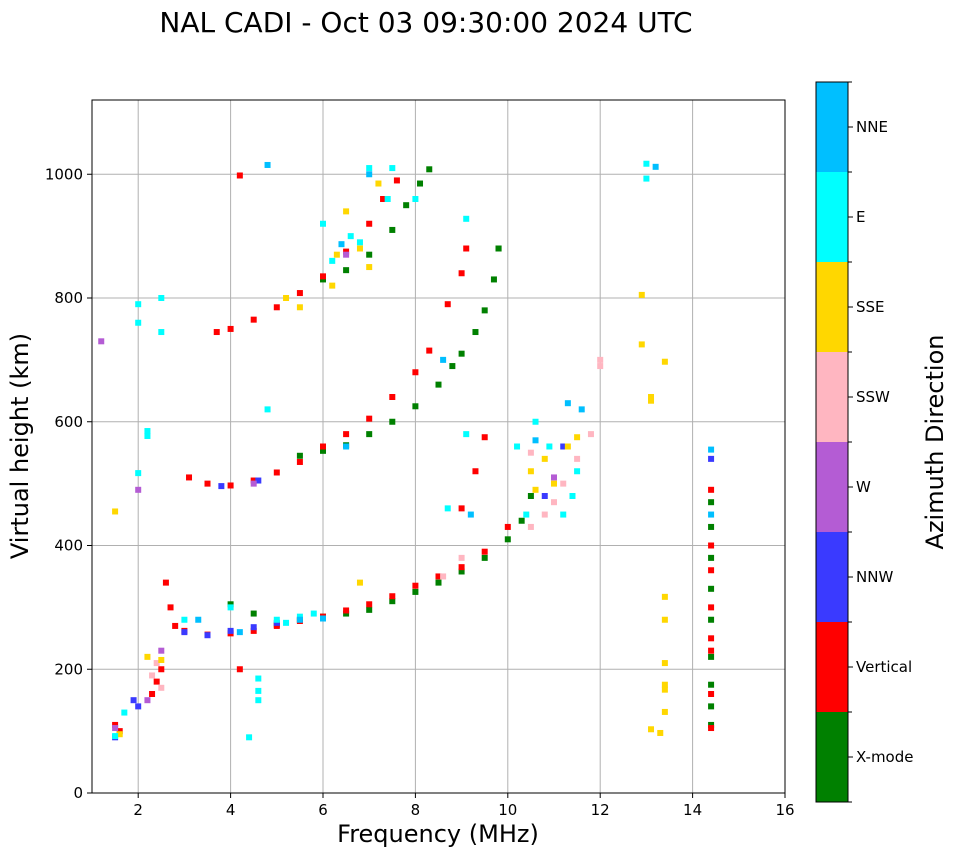  Describe the element at coordinates (231, 810) in the screenshot. I see `x-tick-label: 4` at that location.